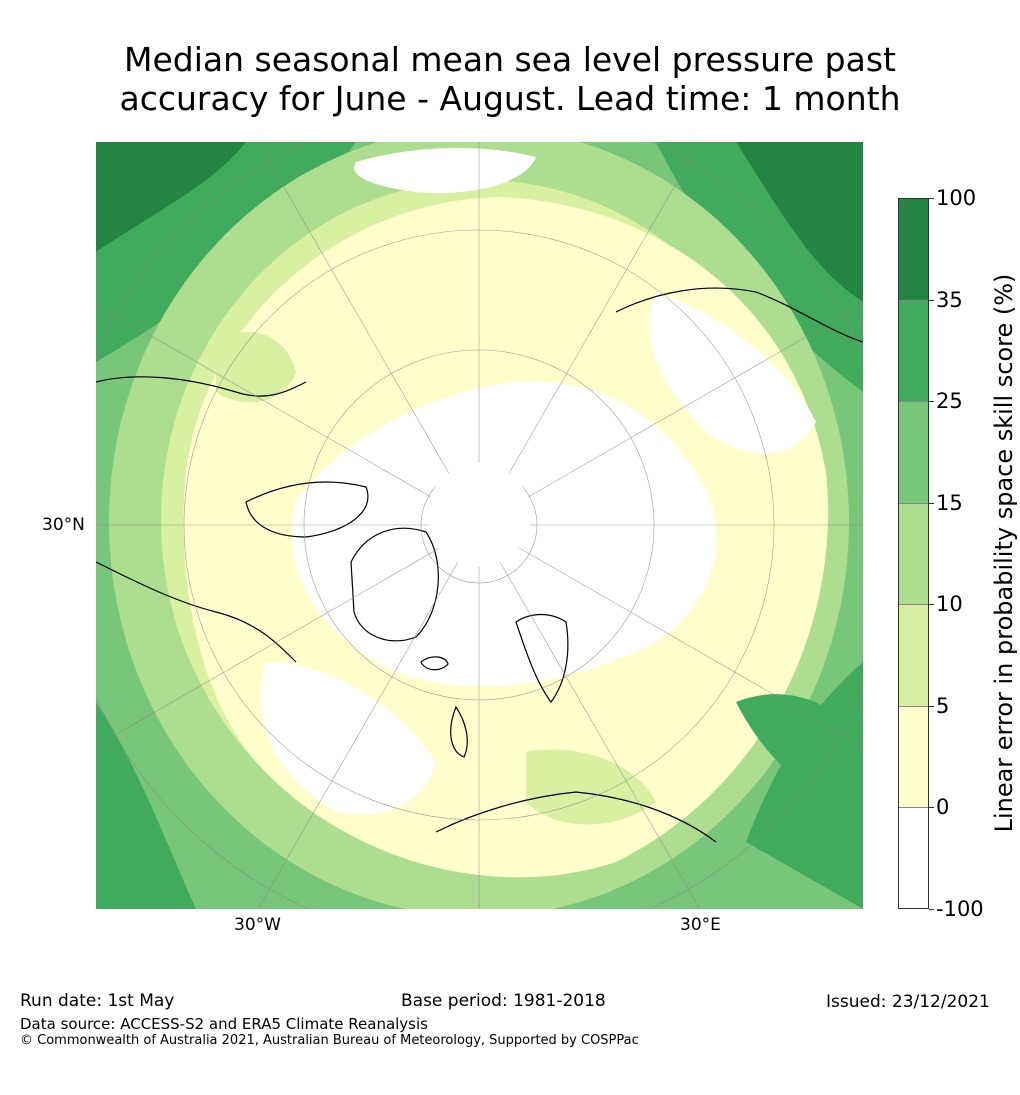  I want to click on skill-field-high-ne, so click(799, 222).